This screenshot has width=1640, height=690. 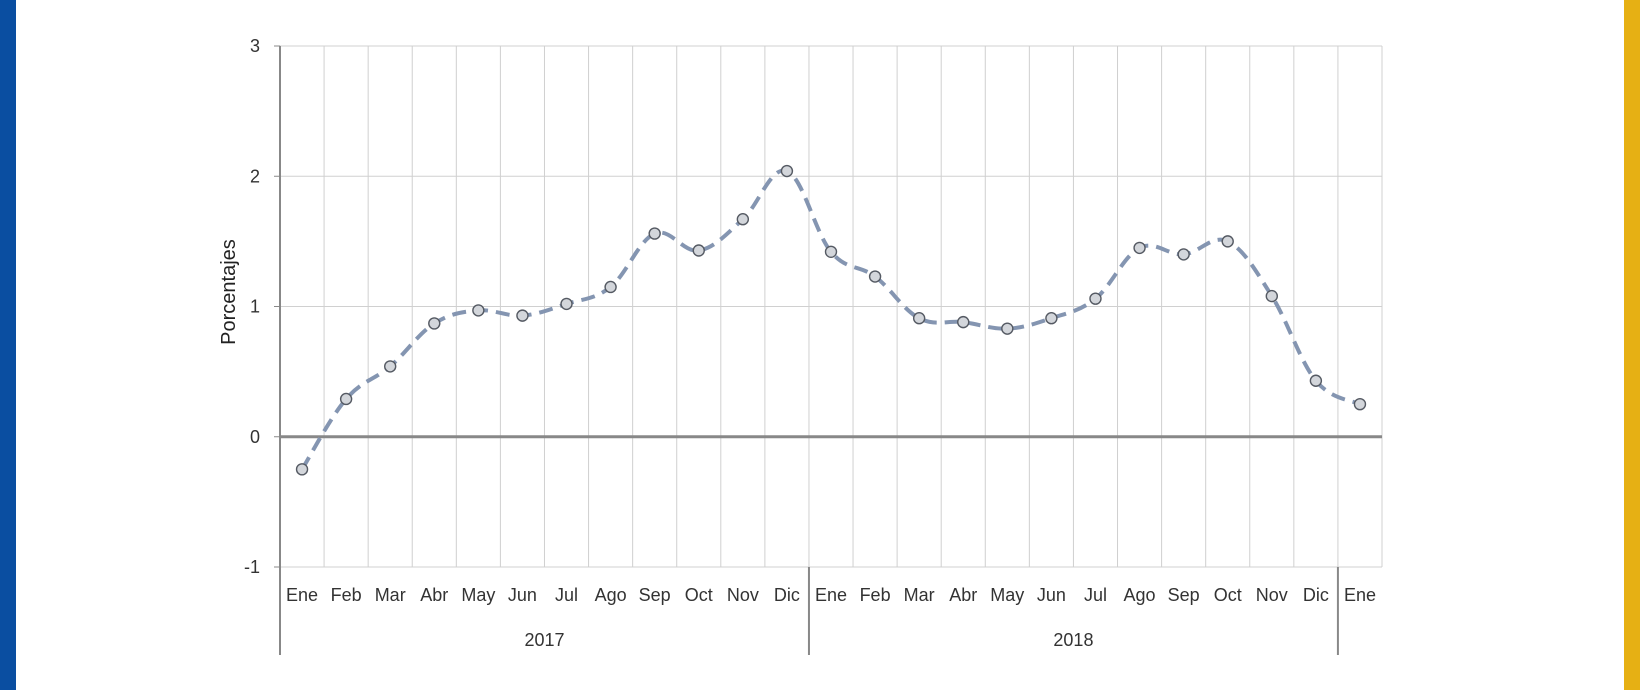 I want to click on y-axis-ticks: -1 0 1 2 3, so click(x=262, y=306).